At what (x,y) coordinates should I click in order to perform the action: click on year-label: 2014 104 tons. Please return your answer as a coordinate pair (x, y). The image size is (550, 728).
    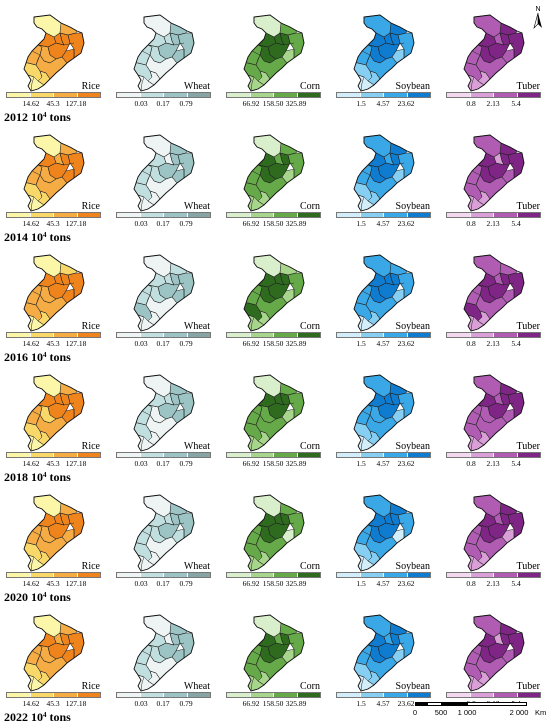
    Looking at the image, I should click on (37, 236).